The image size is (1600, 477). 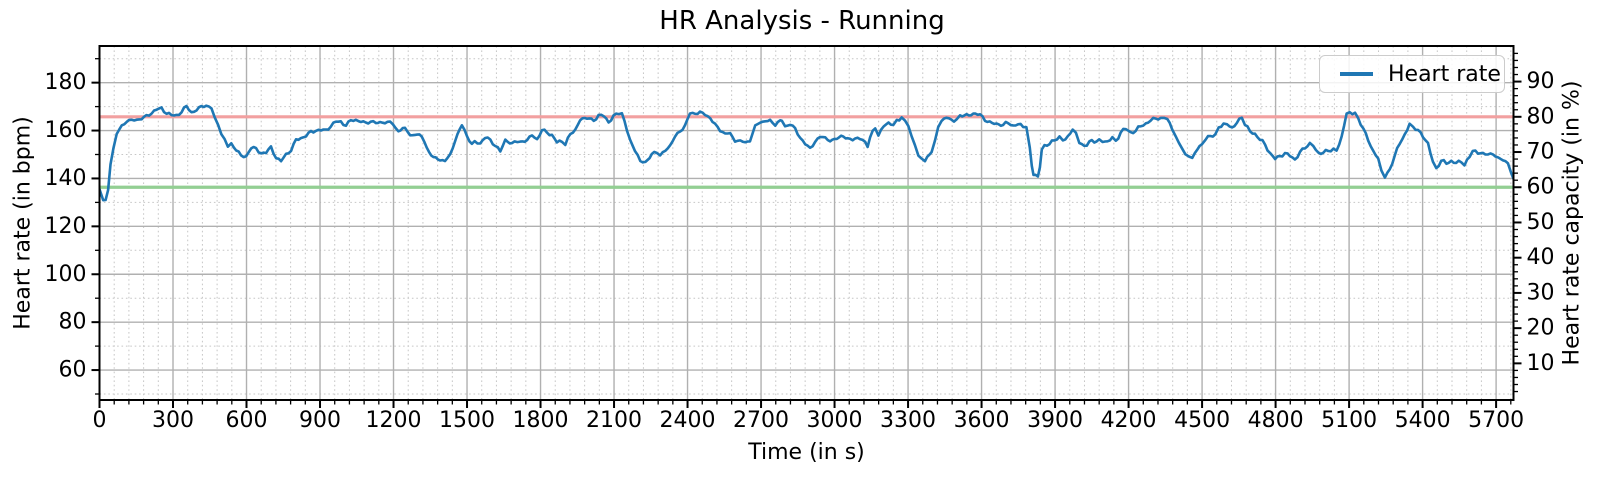 What do you see at coordinates (173, 420) in the screenshot?
I see `x-tick-label: 300` at bounding box center [173, 420].